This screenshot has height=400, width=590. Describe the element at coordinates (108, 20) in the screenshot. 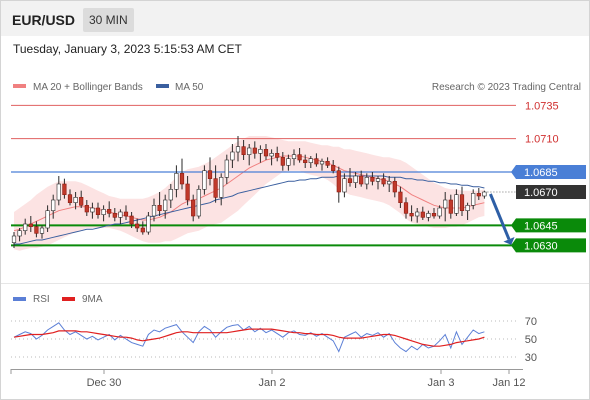

I see `timeframe-badge: 30 MIN` at that location.